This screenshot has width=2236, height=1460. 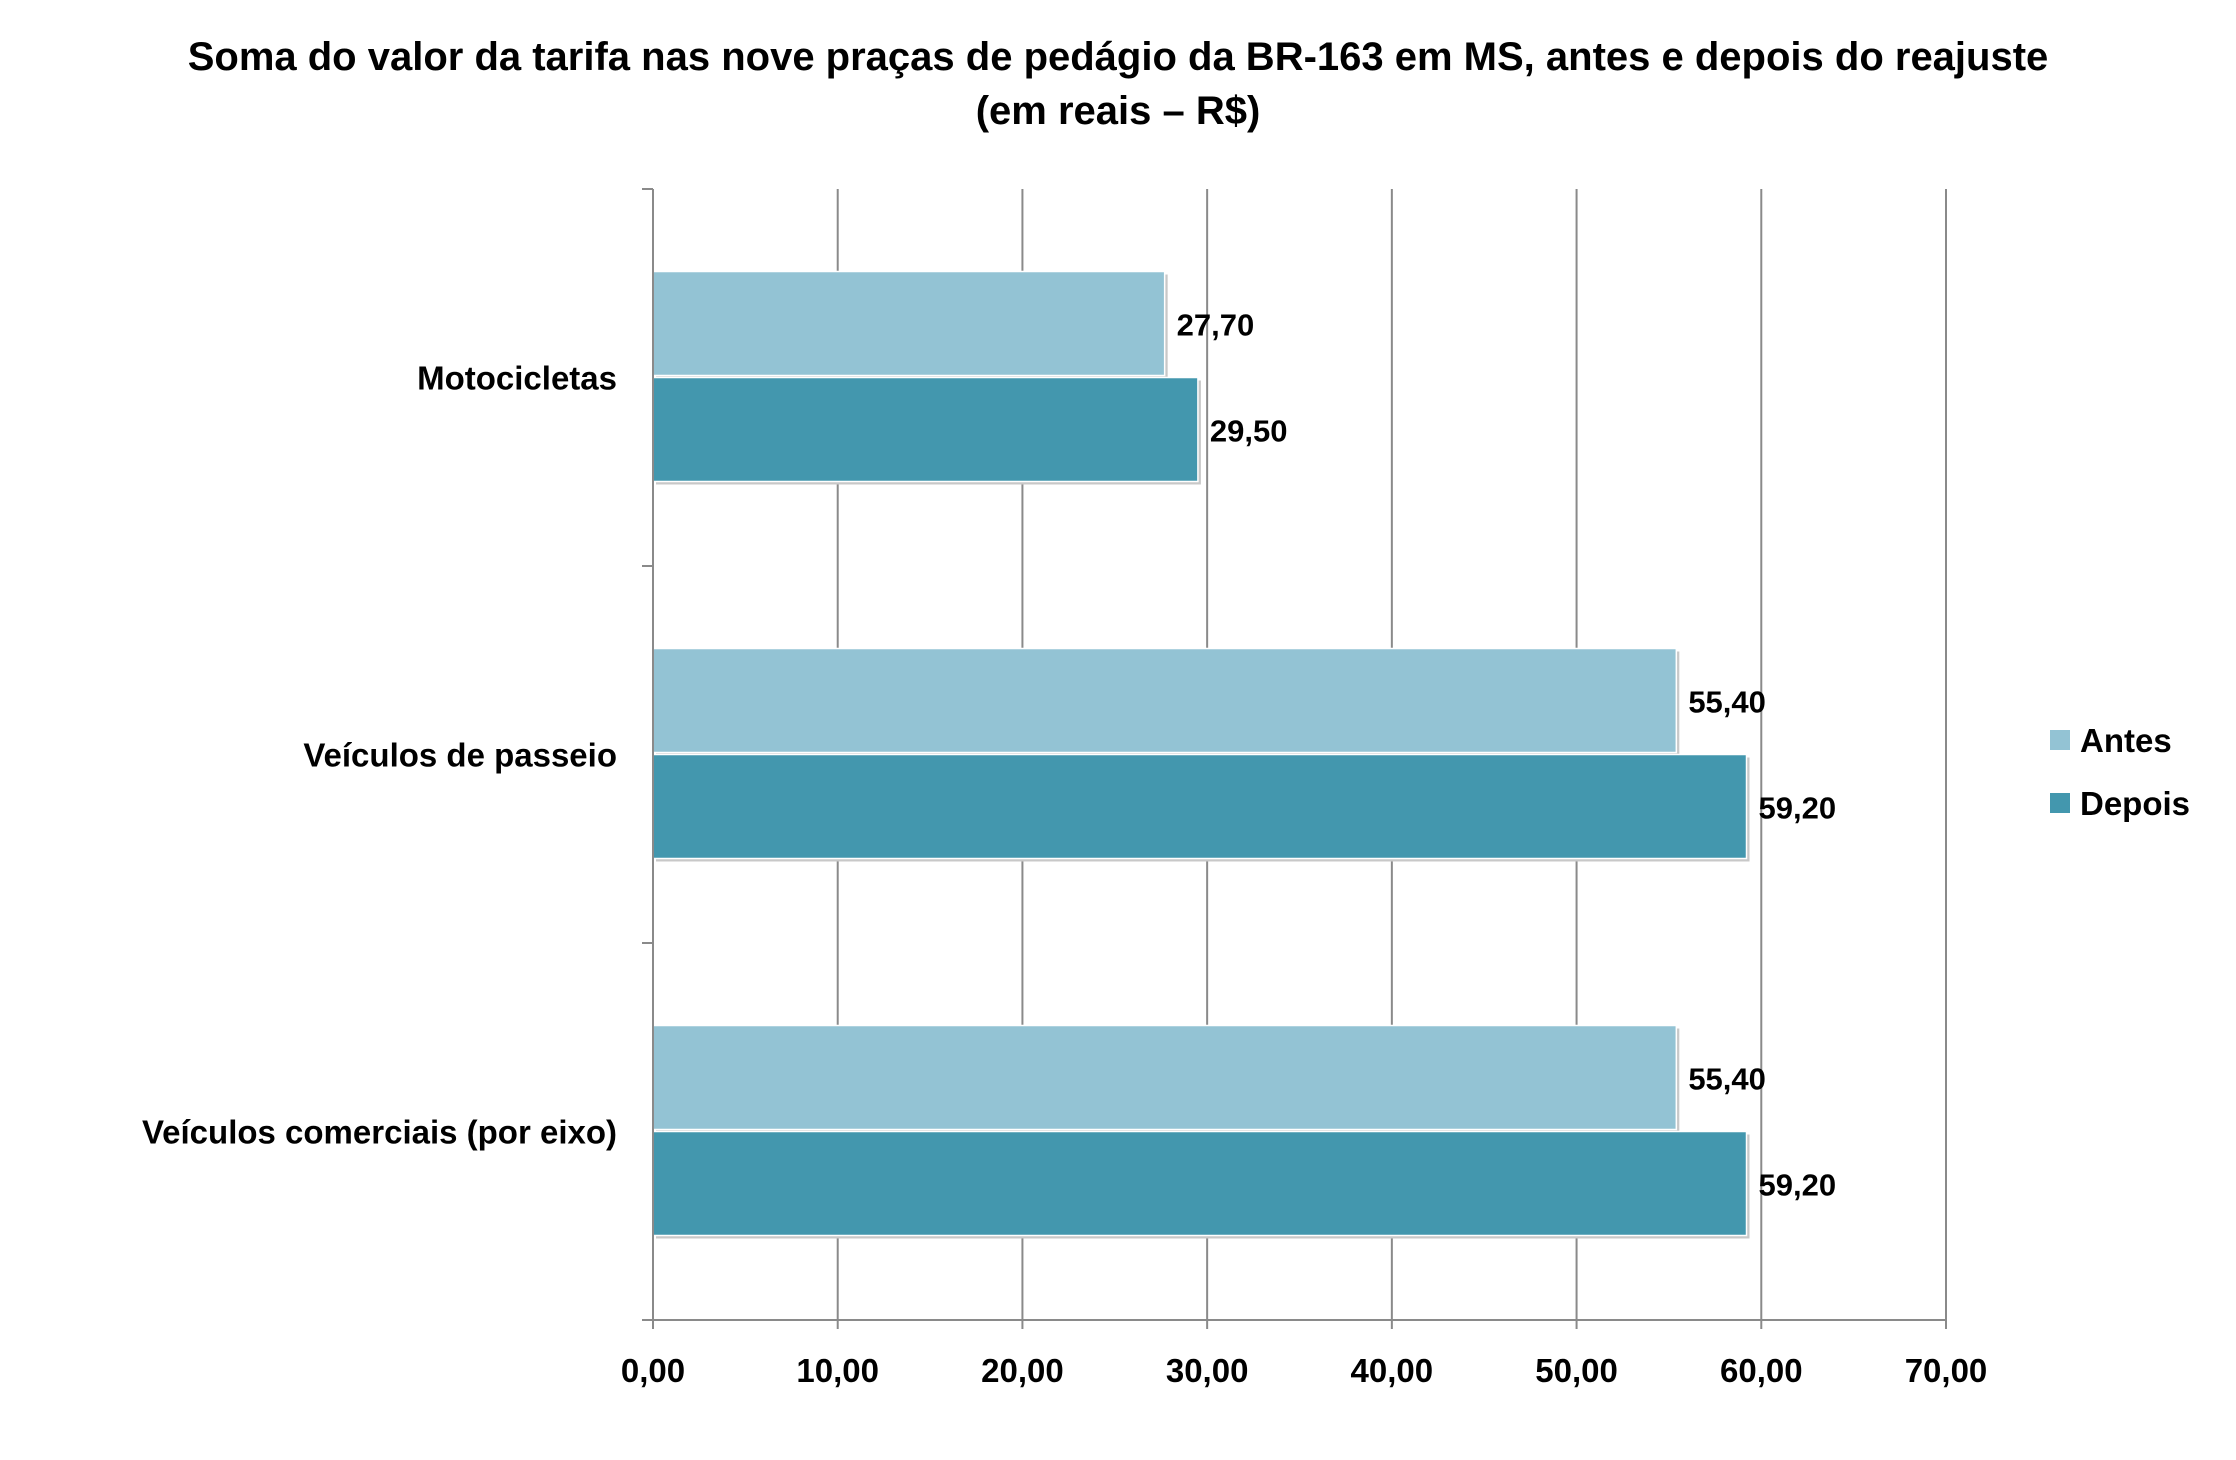 I want to click on x-tick-label: 0,00, so click(x=653, y=1370).